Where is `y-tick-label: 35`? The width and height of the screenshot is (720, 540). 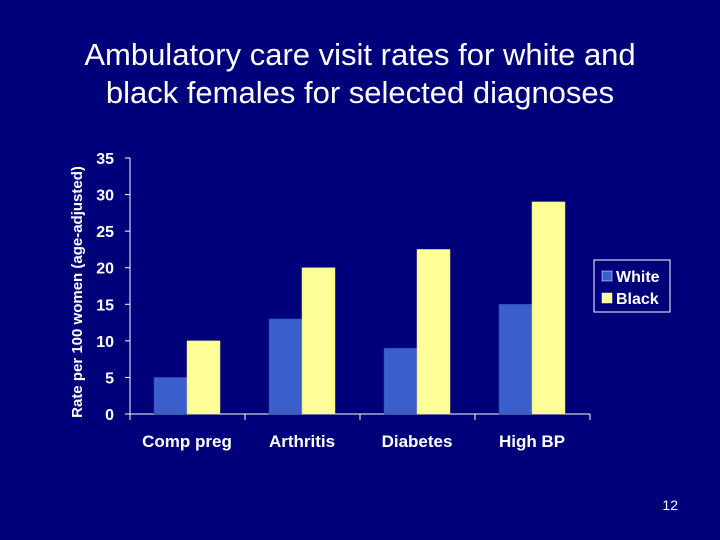 y-tick-label: 35 is located at coordinates (105, 159).